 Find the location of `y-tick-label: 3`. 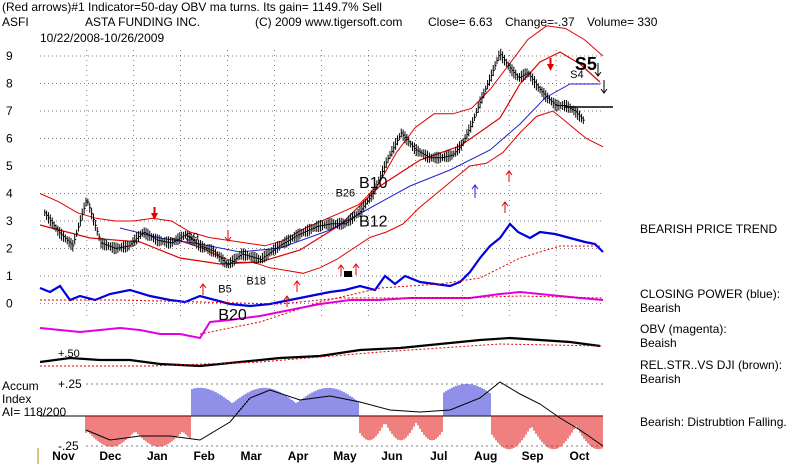

y-tick-label: 3 is located at coordinates (9, 221).